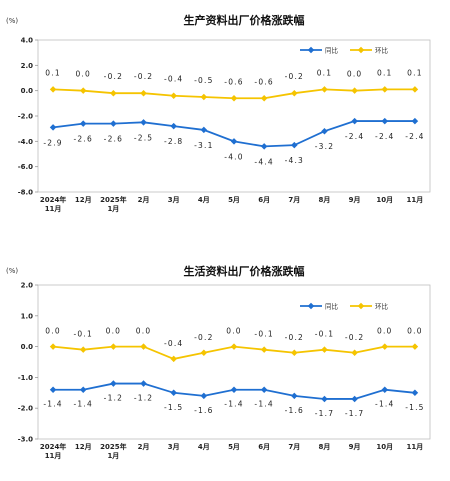 The image size is (450, 481). I want to click on data-label: -4.0, so click(233, 156).